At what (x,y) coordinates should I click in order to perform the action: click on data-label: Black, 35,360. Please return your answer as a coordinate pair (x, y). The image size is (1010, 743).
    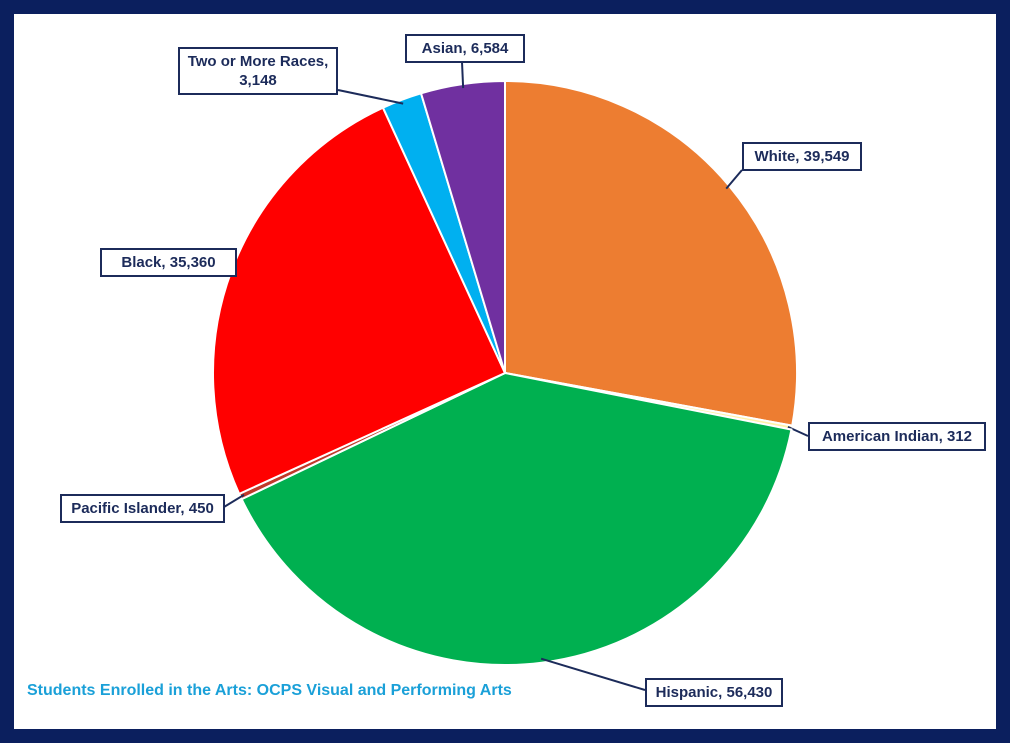
    Looking at the image, I should click on (168, 262).